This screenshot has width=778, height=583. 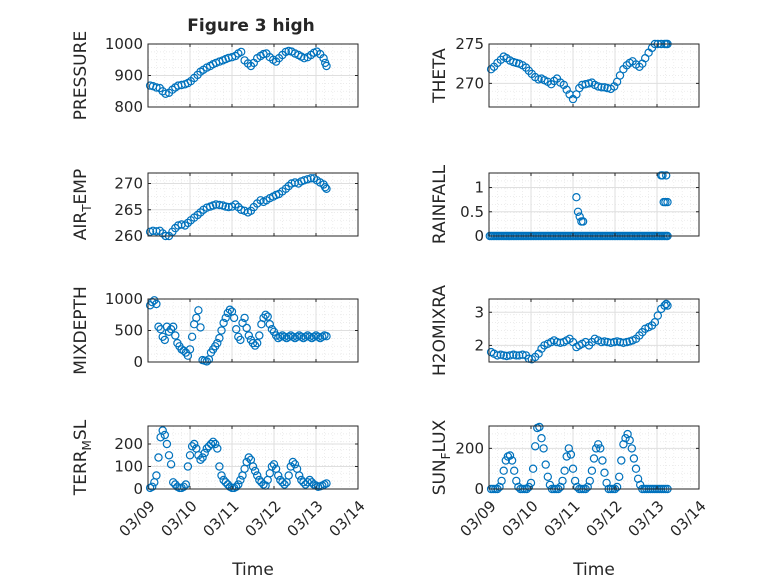 What do you see at coordinates (128, 236) in the screenshot?
I see `y-tick-label: 260` at bounding box center [128, 236].